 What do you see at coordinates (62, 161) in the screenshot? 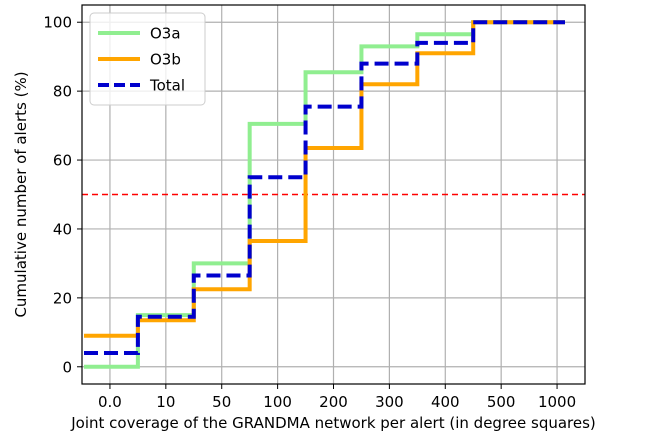
I see `y-tick-label: 60` at bounding box center [62, 161].